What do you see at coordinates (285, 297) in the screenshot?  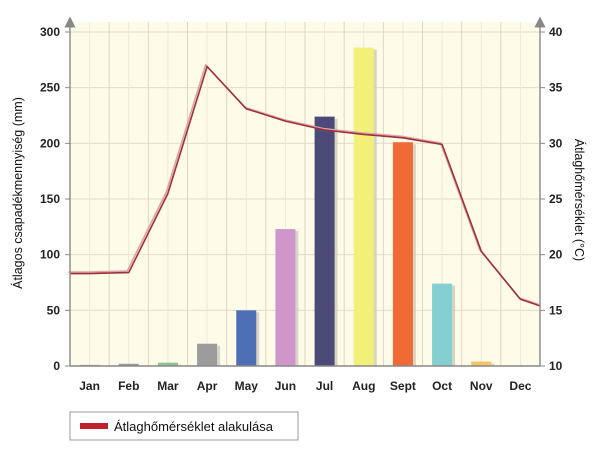 I see `bar-jun` at bounding box center [285, 297].